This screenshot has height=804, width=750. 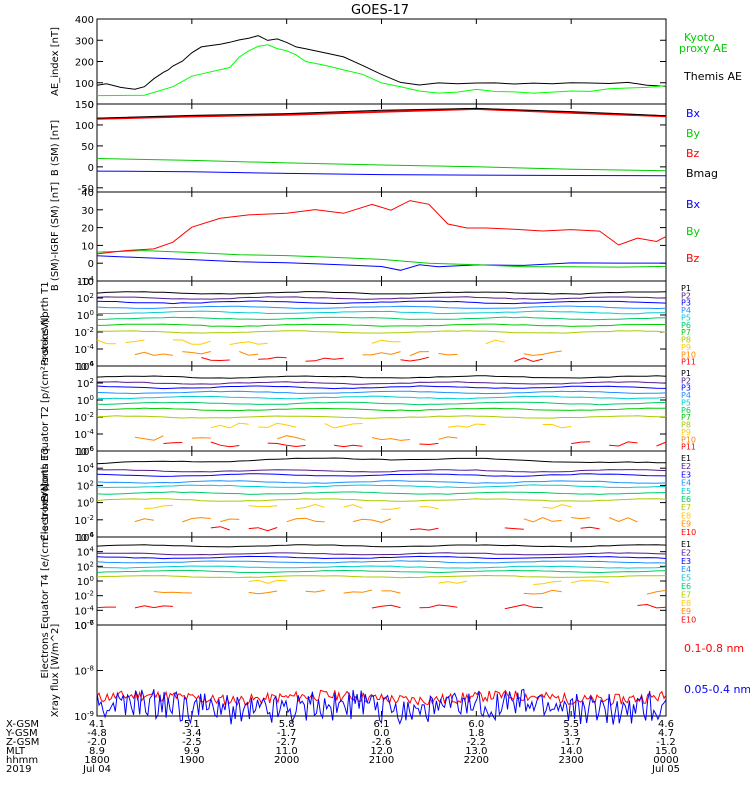 What do you see at coordinates (358, 672) in the screenshot?
I see `panel-8: Xray flux [W/m^2] 10-710-810-9` at bounding box center [358, 672].